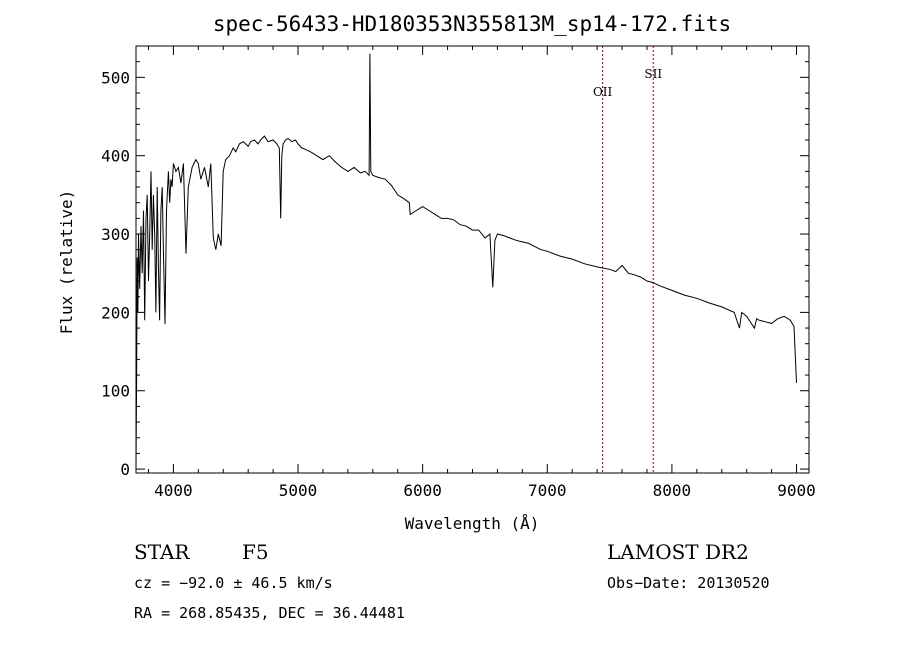 The width and height of the screenshot is (900, 649). I want to click on x-tick-label: 5000, so click(298, 490).